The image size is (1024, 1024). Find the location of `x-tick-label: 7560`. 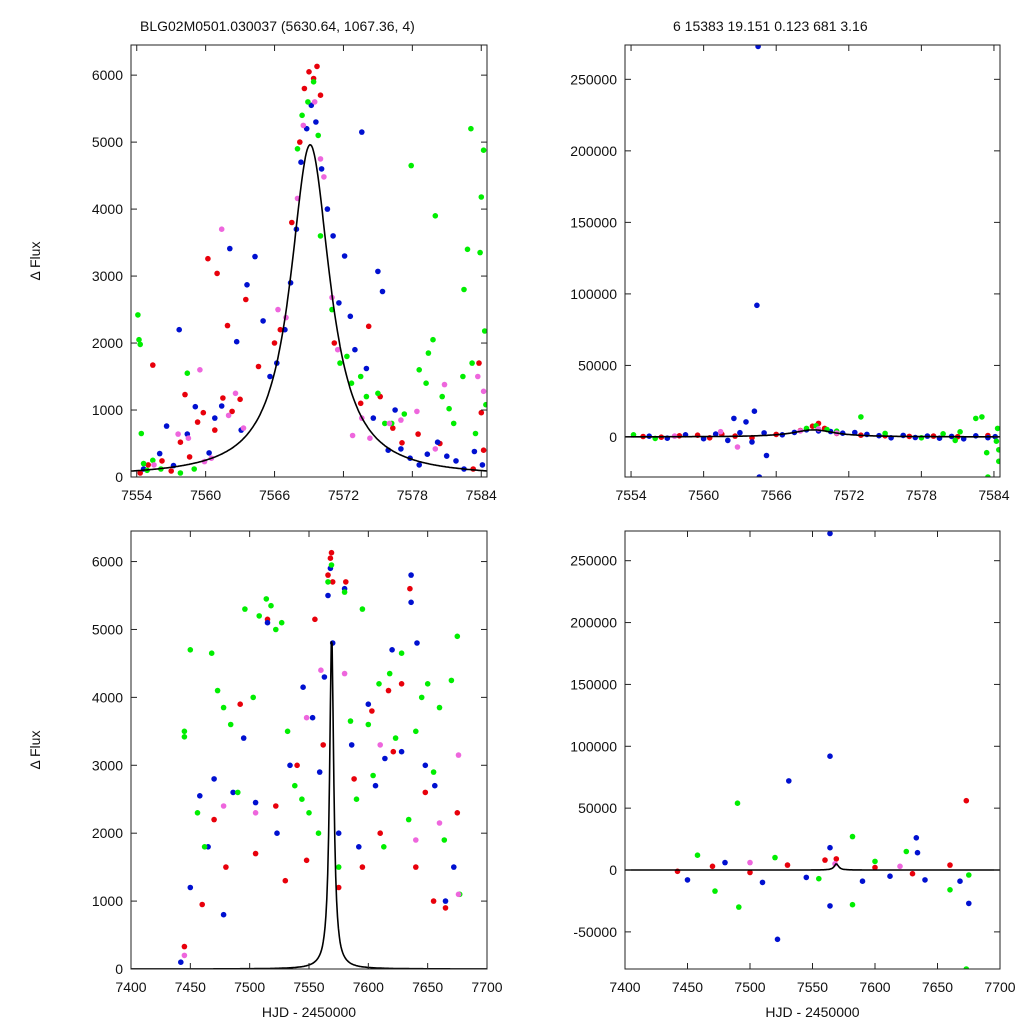

x-tick-label: 7560 is located at coordinates (703, 495).